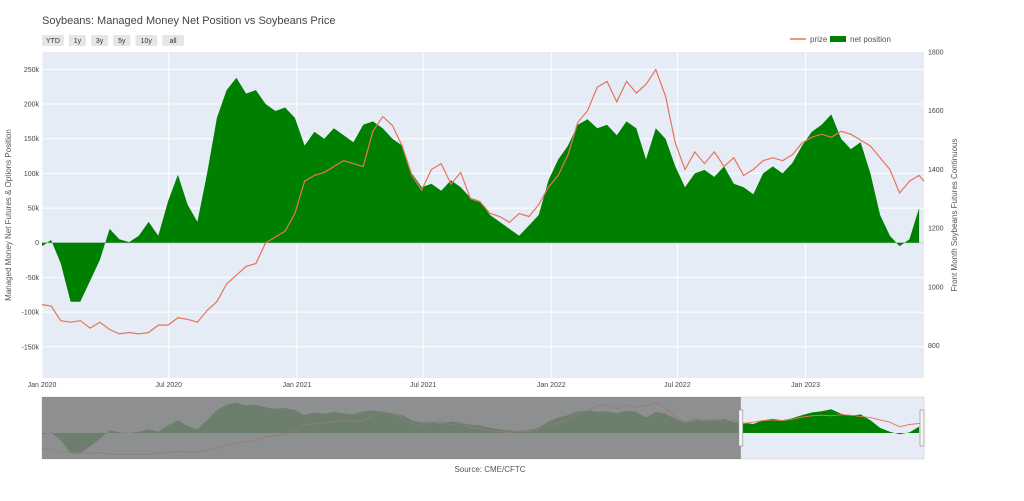 Image resolution: width=1024 pixels, height=501 pixels. I want to click on range-button-10y: 10y, so click(146, 40).